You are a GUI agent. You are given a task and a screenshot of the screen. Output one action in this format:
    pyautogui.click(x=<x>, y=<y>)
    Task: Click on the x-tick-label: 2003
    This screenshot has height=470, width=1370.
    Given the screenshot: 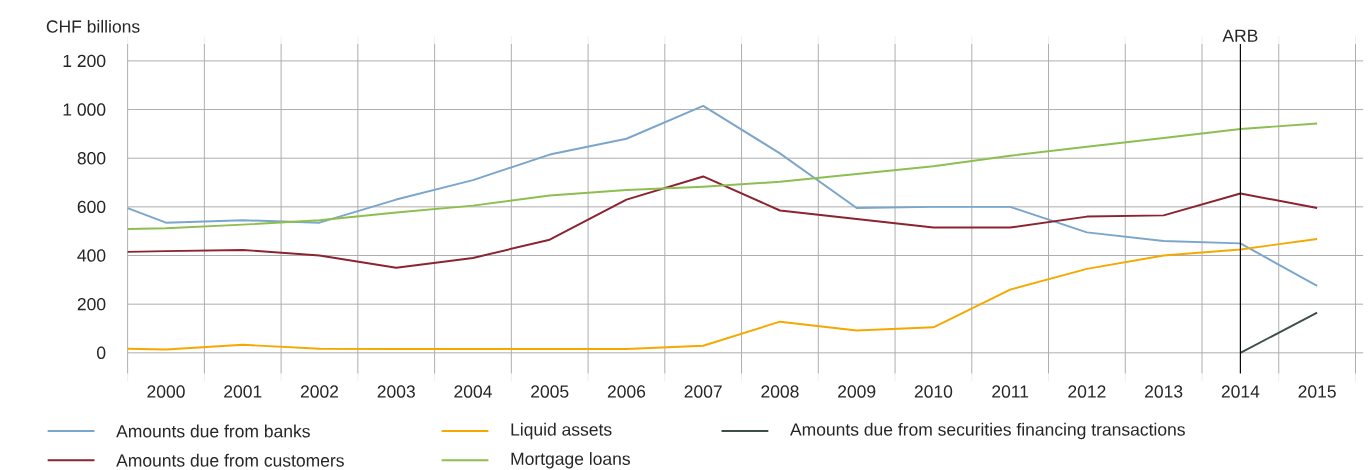 What is the action you would take?
    pyautogui.click(x=396, y=391)
    